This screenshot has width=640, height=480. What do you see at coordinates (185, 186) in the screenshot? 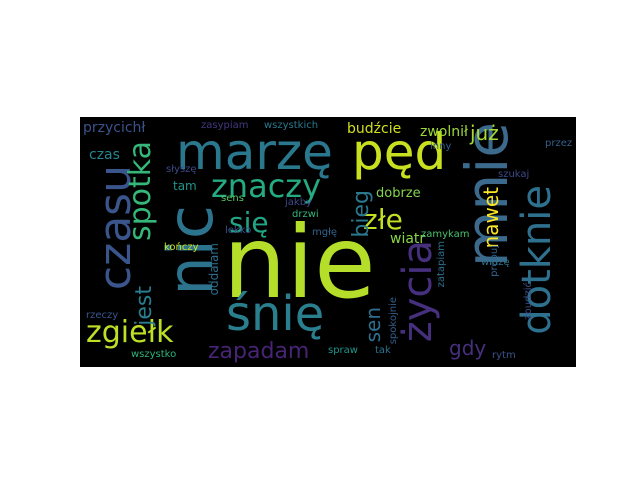
I see `word-tam: tam` at bounding box center [185, 186].